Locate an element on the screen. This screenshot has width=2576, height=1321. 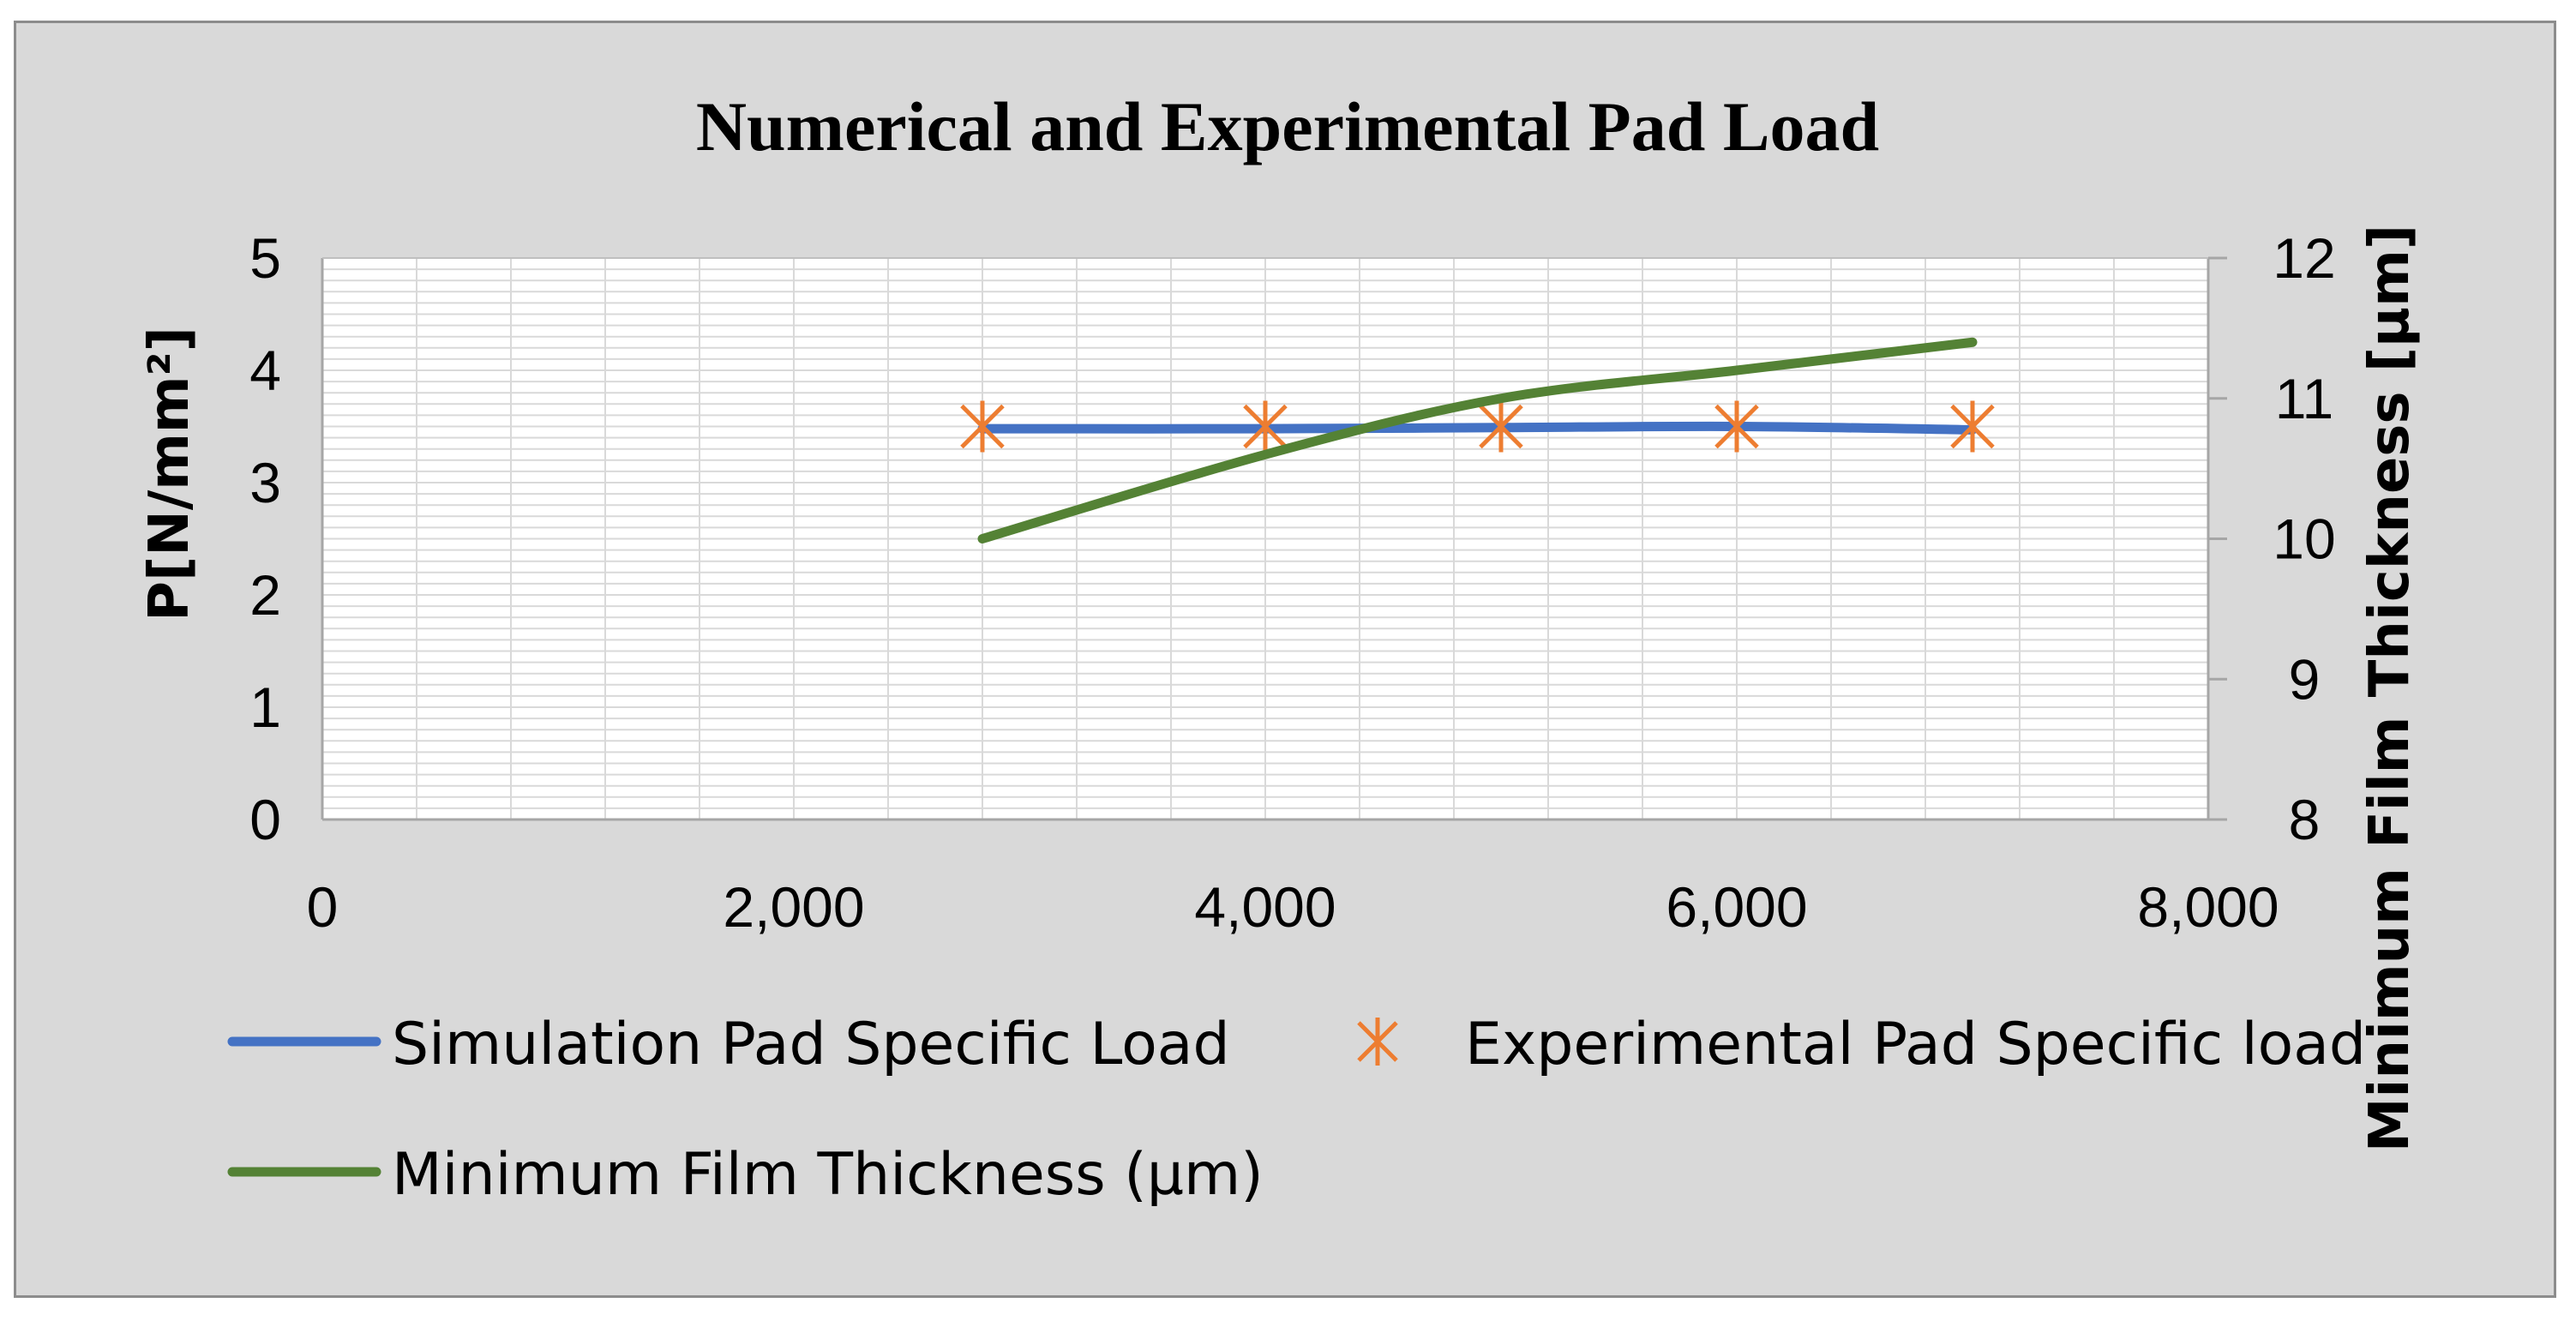
y2-tick-label: 8 is located at coordinates (2305, 820).